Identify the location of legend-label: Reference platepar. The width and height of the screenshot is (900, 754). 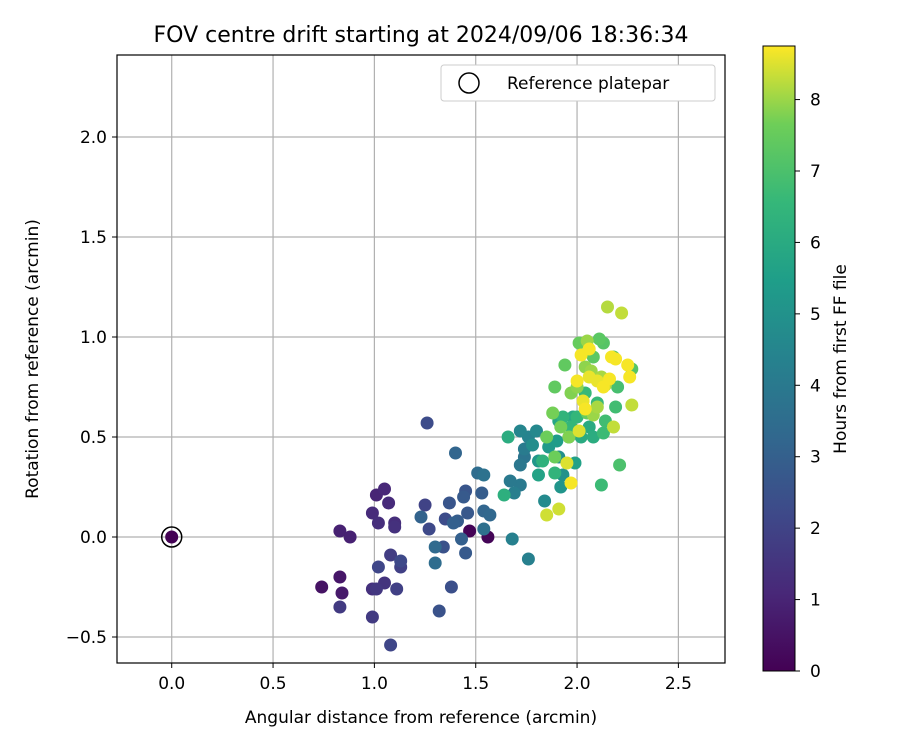
(588, 84).